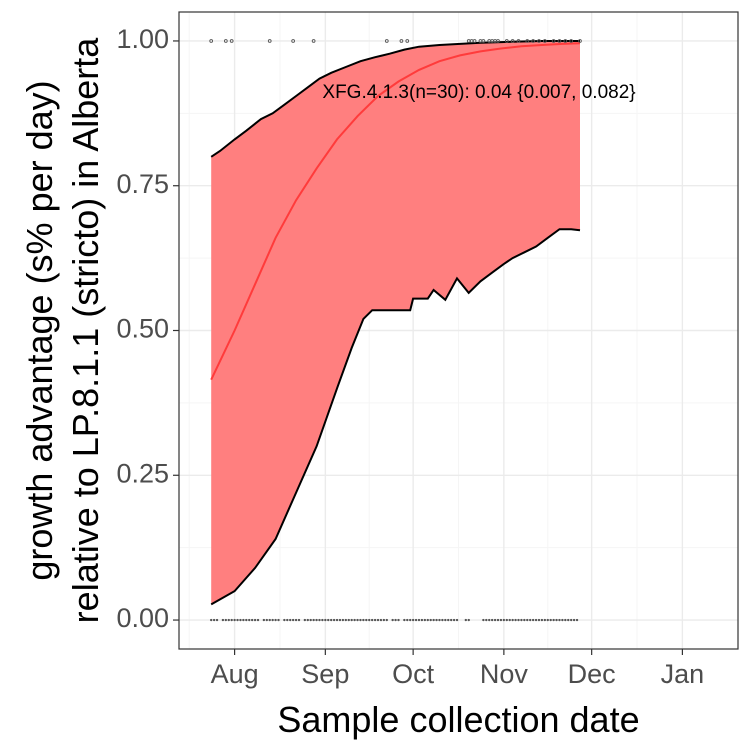 The height and width of the screenshot is (750, 750). What do you see at coordinates (142, 329) in the screenshot?
I see `y-tick-label: 0.50` at bounding box center [142, 329].